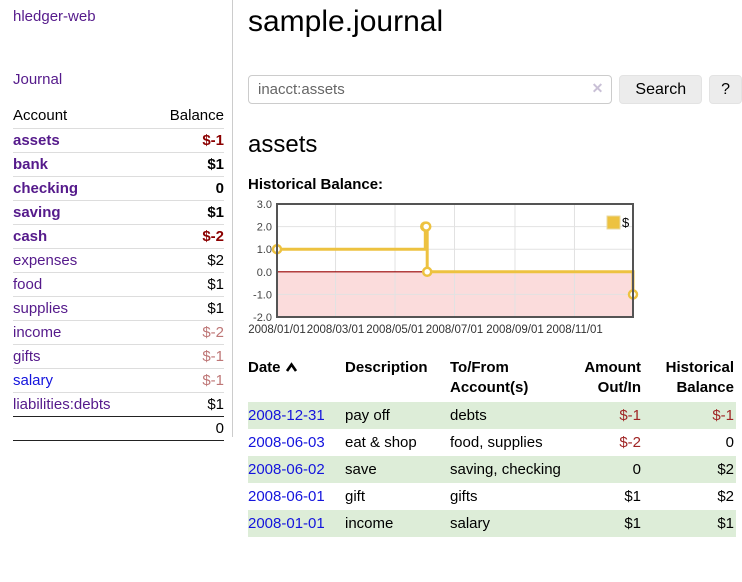 This screenshot has width=742, height=582. I want to click on account-link-expenses: expenses, so click(45, 260).